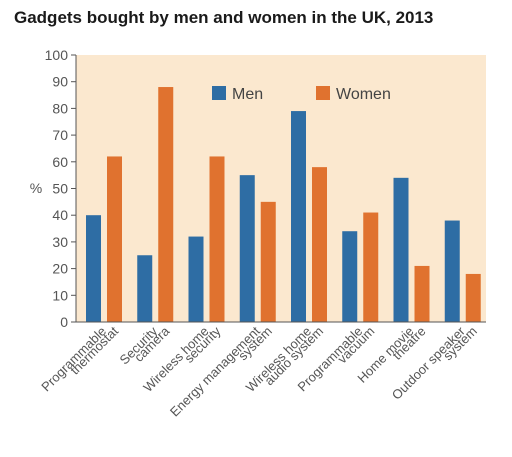 The height and width of the screenshot is (457, 512). Describe the element at coordinates (60, 189) in the screenshot. I see `y-tick-label: 50` at that location.